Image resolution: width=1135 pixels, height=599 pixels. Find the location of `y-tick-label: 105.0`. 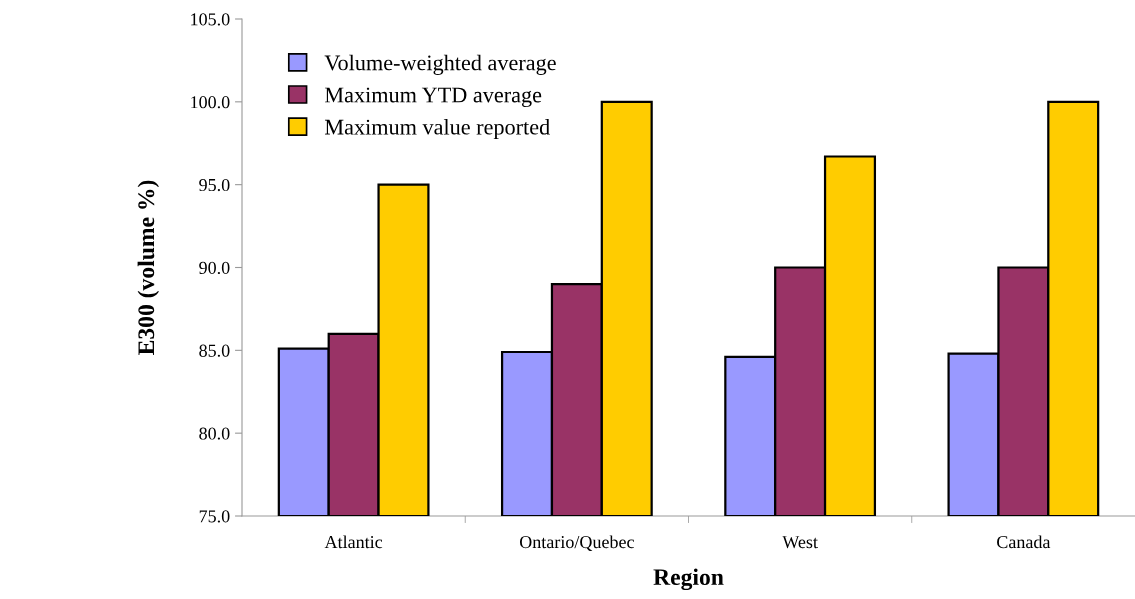

y-tick-label: 105.0 is located at coordinates (210, 19).